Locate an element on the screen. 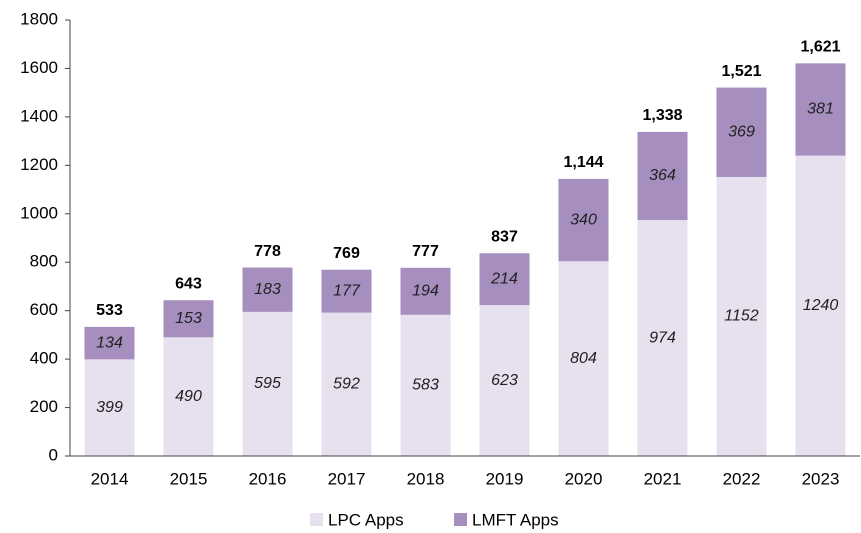 This screenshot has width=861, height=533. segment-label: 381 is located at coordinates (820, 109).